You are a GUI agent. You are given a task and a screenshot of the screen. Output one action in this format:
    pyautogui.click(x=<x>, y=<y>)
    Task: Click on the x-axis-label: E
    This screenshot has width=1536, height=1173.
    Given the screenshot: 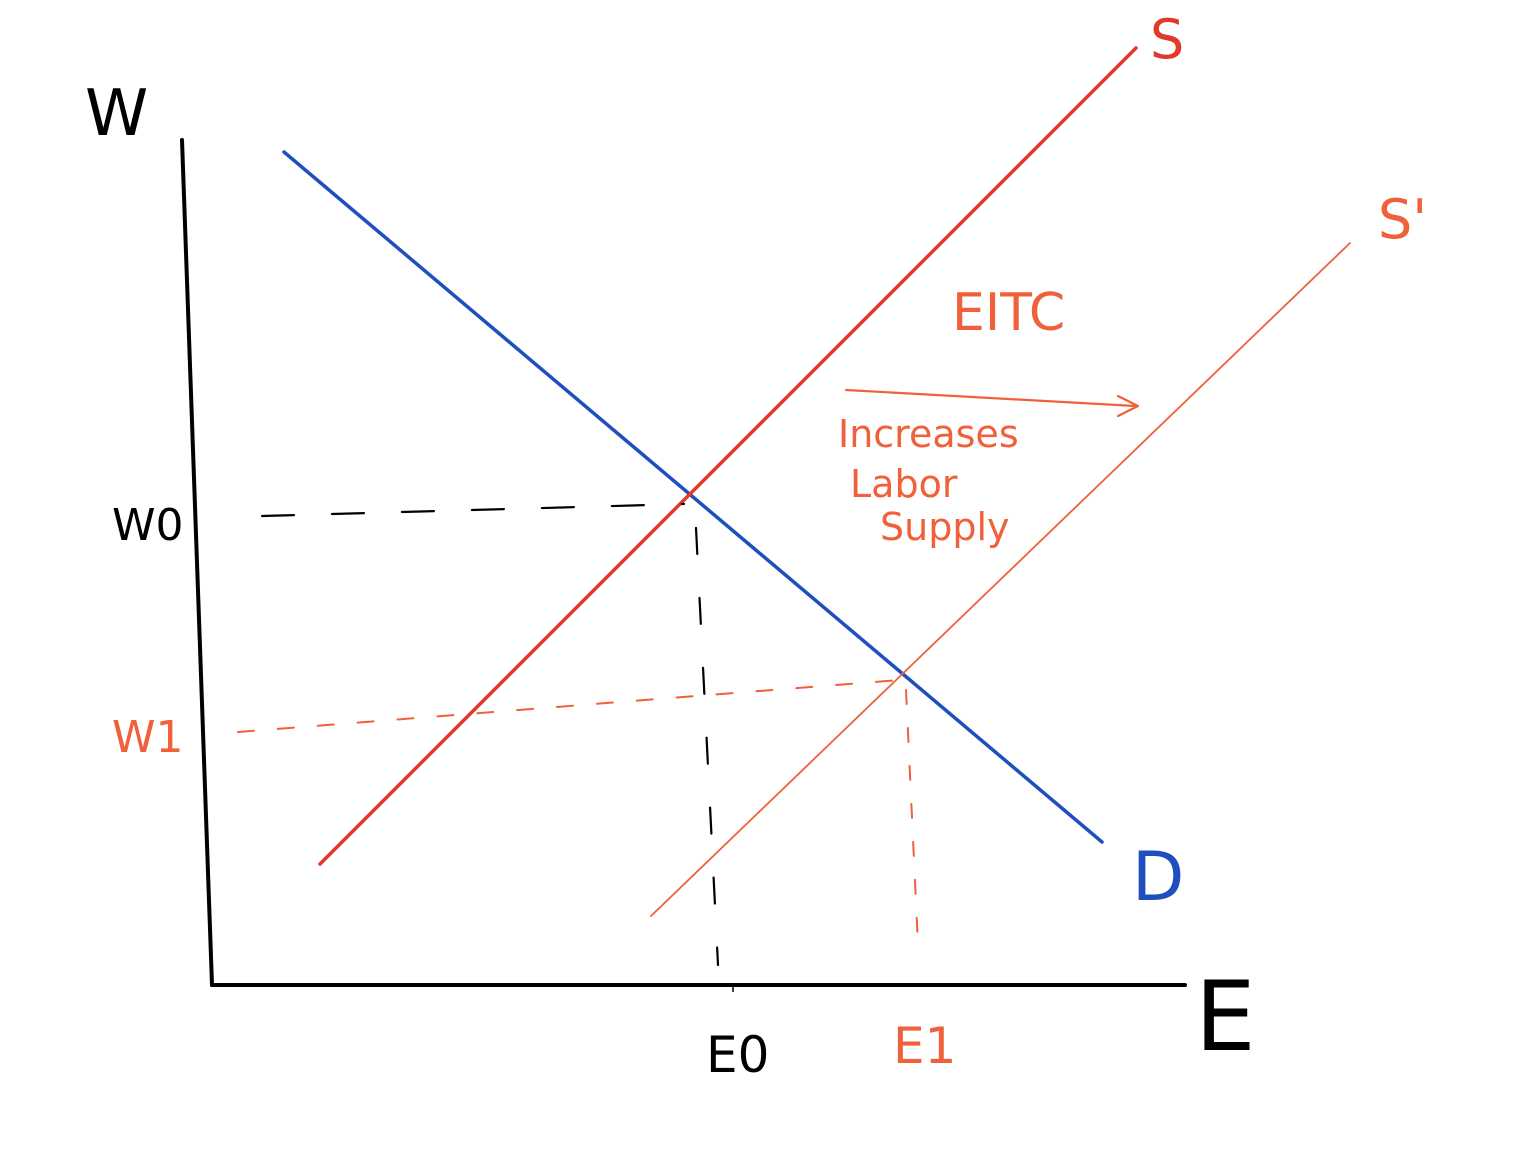 What is the action you would take?
    pyautogui.click(x=1225, y=1017)
    